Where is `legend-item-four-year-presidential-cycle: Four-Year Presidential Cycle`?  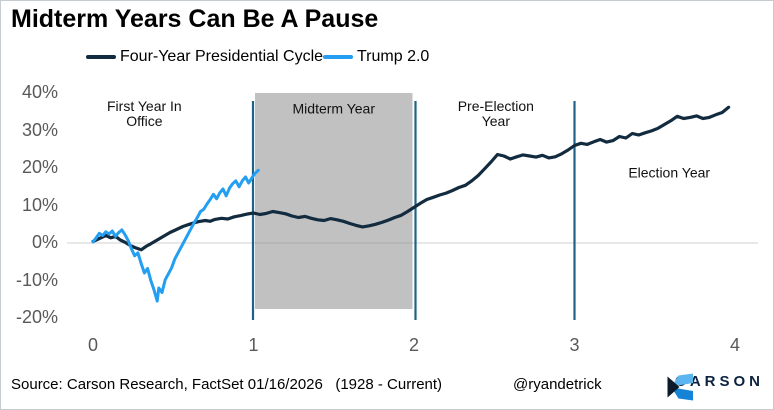
legend-item-four-year-presidential-cycle: Four-Year Presidential Cycle is located at coordinates (204, 57).